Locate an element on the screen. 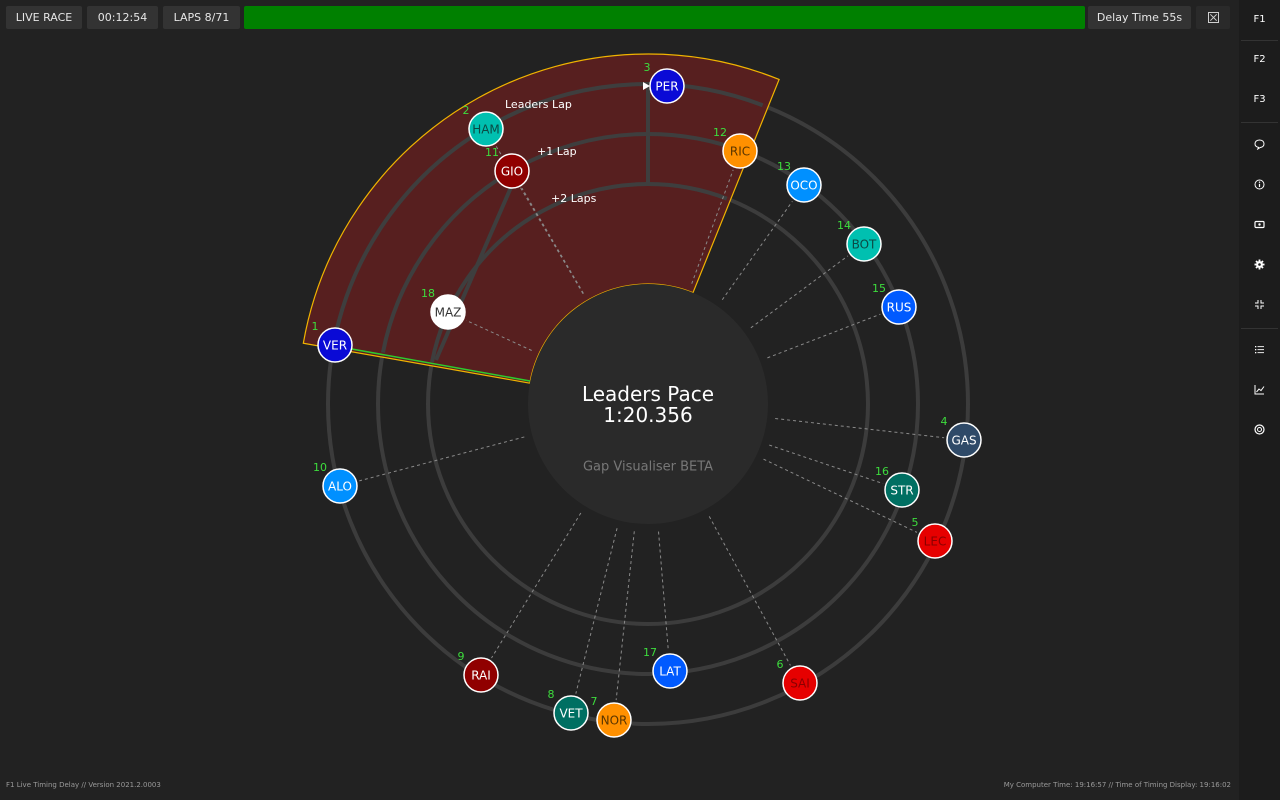 The width and height of the screenshot is (1280, 800). driver-code: LEC is located at coordinates (935, 542).